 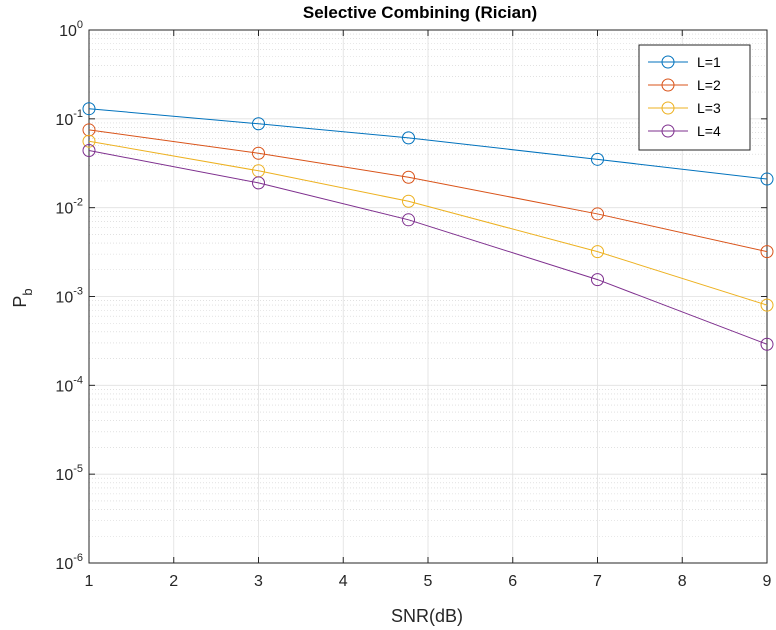 I want to click on y-tick-label: 10⁻¹, so click(x=69, y=118).